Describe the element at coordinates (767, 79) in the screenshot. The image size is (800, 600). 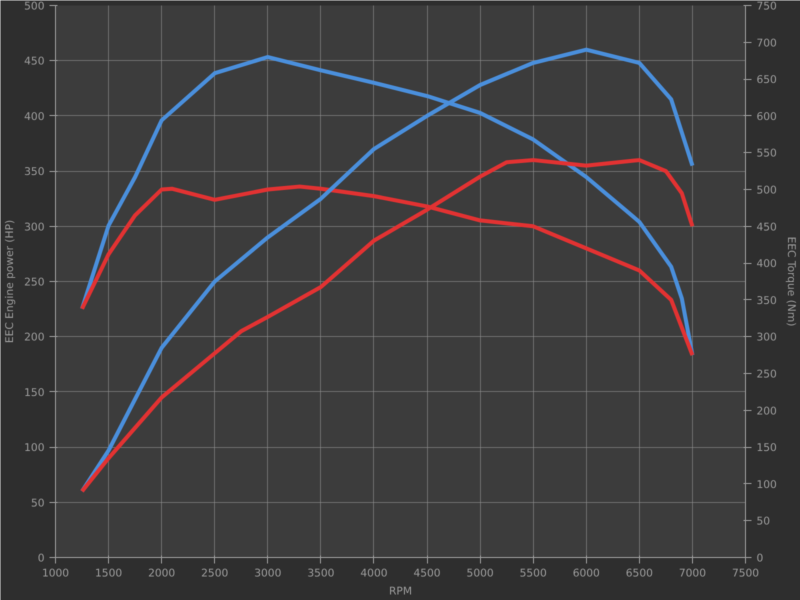
I see `y2-tick-label: 650` at that location.